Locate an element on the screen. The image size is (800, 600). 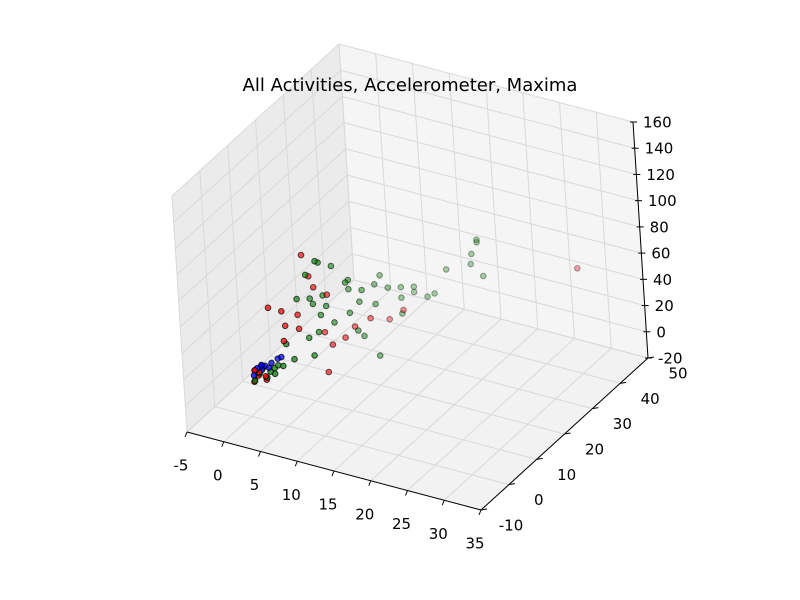
z-tick-label: 140 is located at coordinates (659, 149).